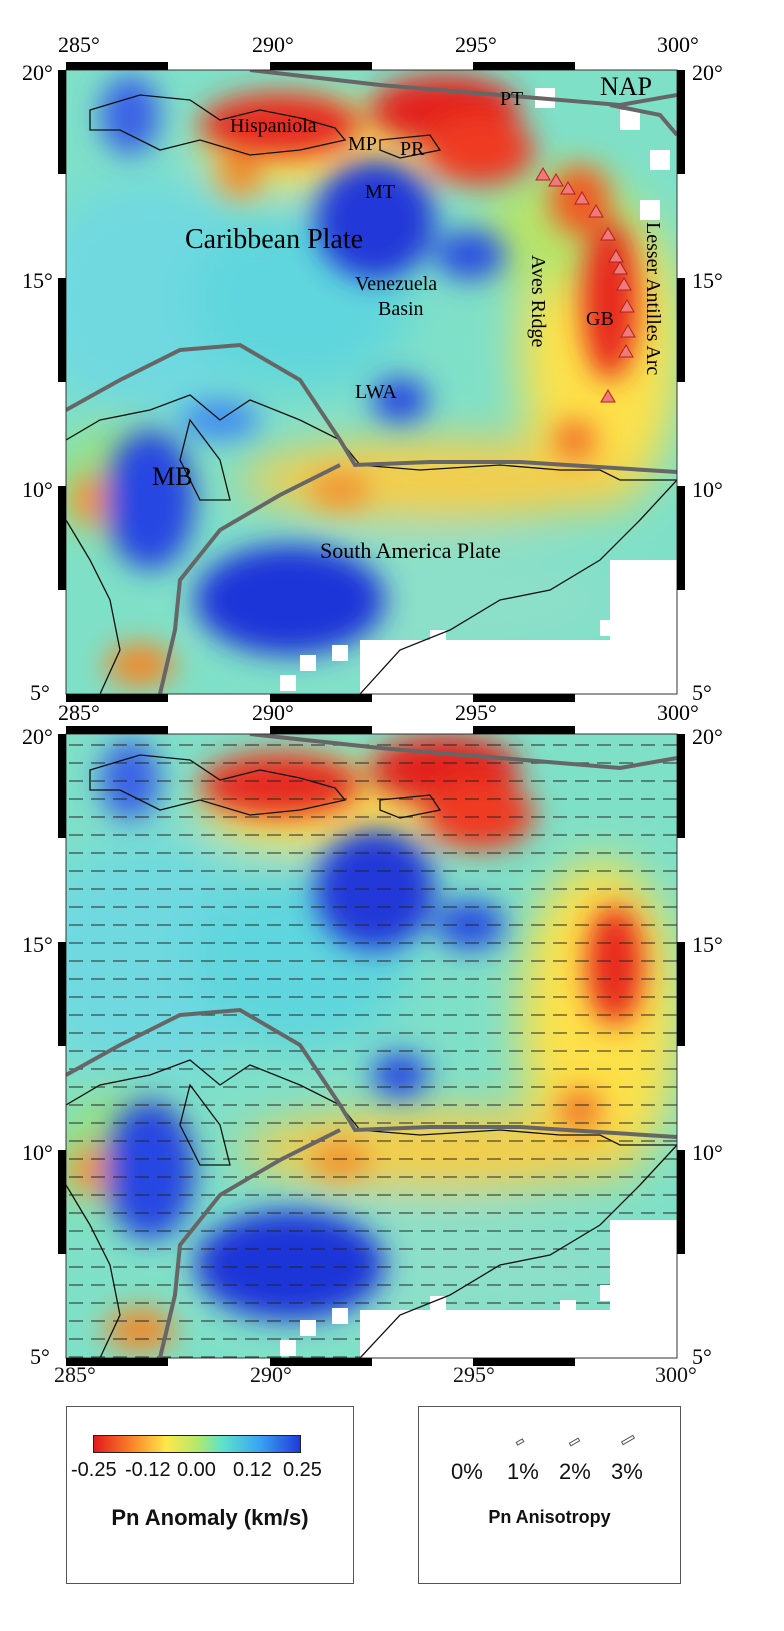 This screenshot has width=784, height=1631. I want to click on top-lat-tick-20-right: 20°, so click(707, 72).